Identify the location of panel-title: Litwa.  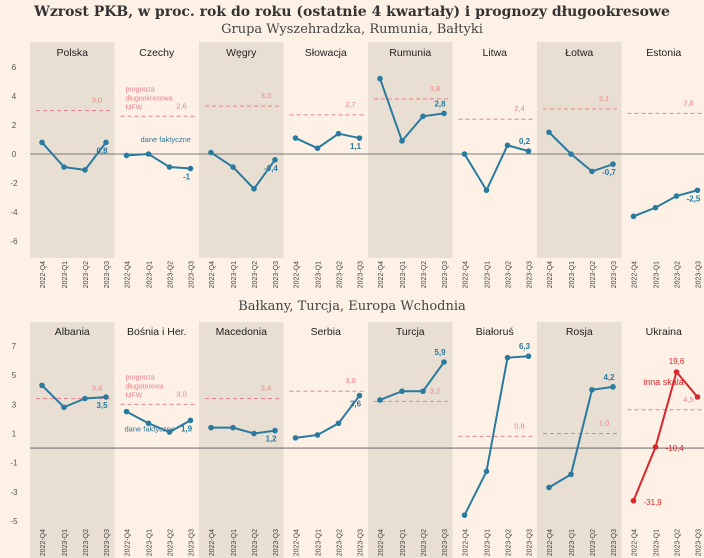
(494, 53).